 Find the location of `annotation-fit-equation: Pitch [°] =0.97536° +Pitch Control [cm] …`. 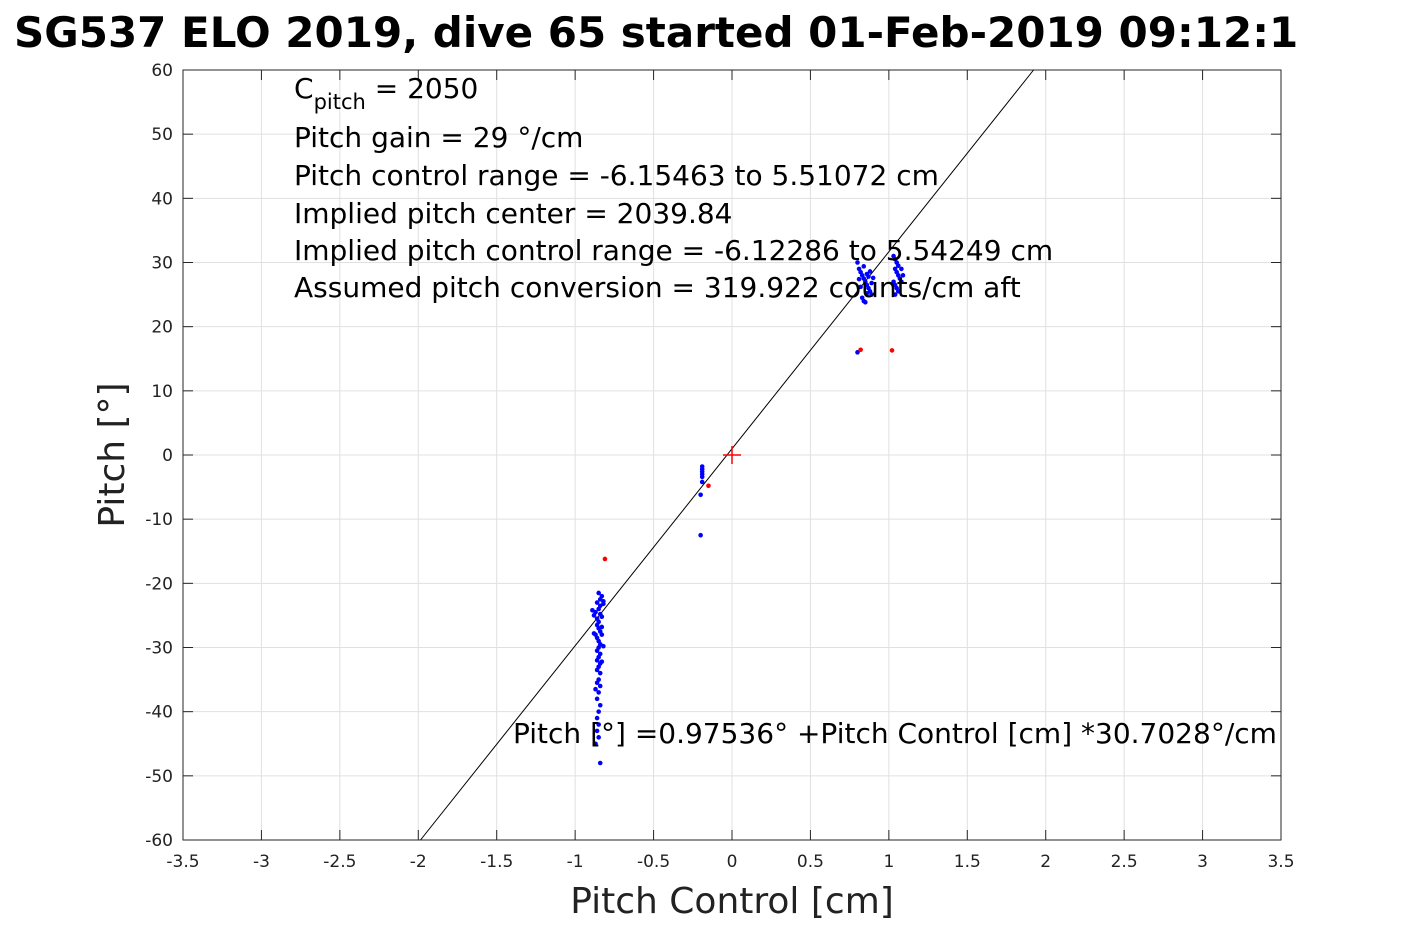

annotation-fit-equation: Pitch [°] =0.97536° +Pitch Control [cm] … is located at coordinates (895, 733).